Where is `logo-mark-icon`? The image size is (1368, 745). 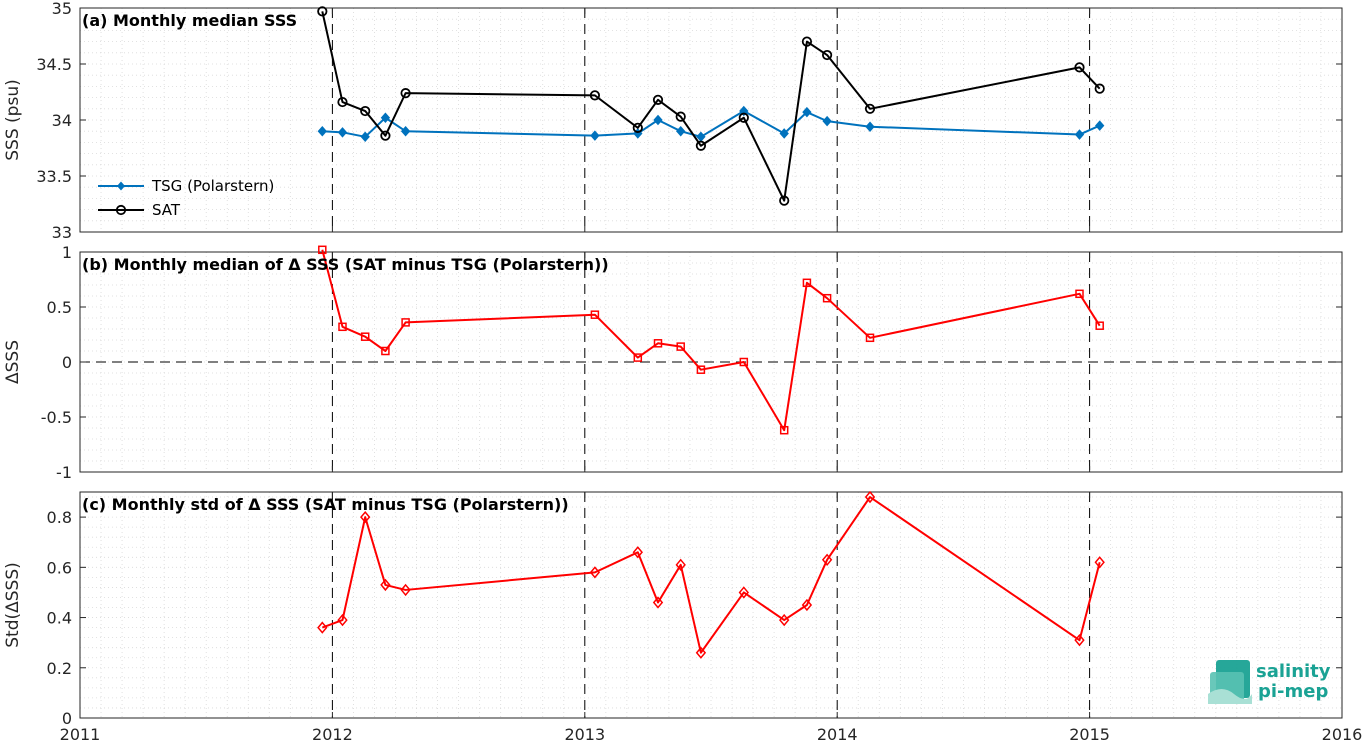 logo-mark-icon is located at coordinates (1230, 682).